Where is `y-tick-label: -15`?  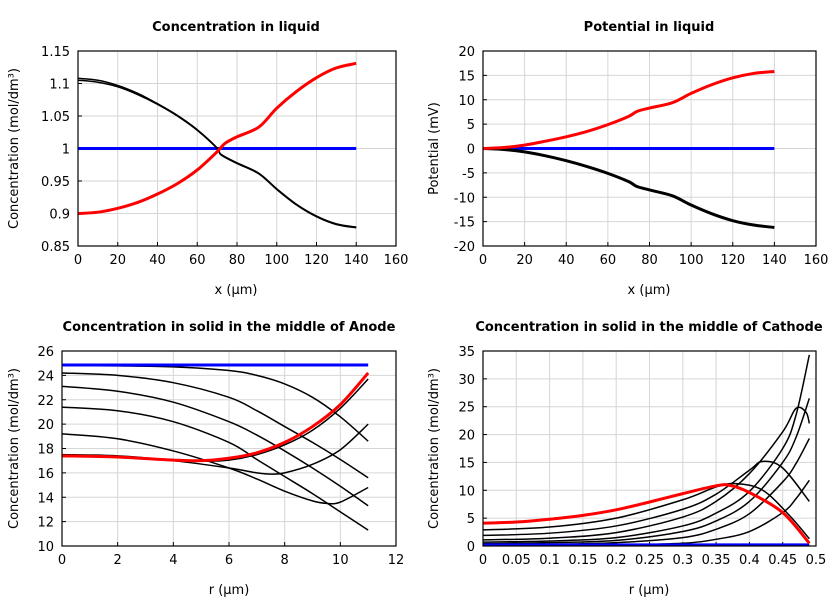 y-tick-label: -15 is located at coordinates (464, 223).